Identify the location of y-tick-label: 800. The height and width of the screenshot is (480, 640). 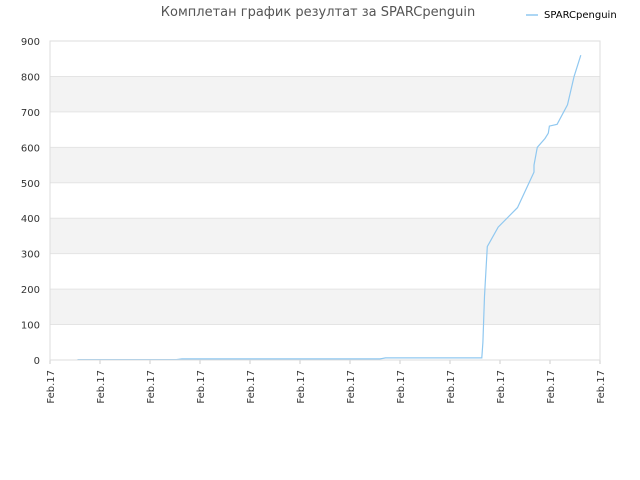
(30, 77).